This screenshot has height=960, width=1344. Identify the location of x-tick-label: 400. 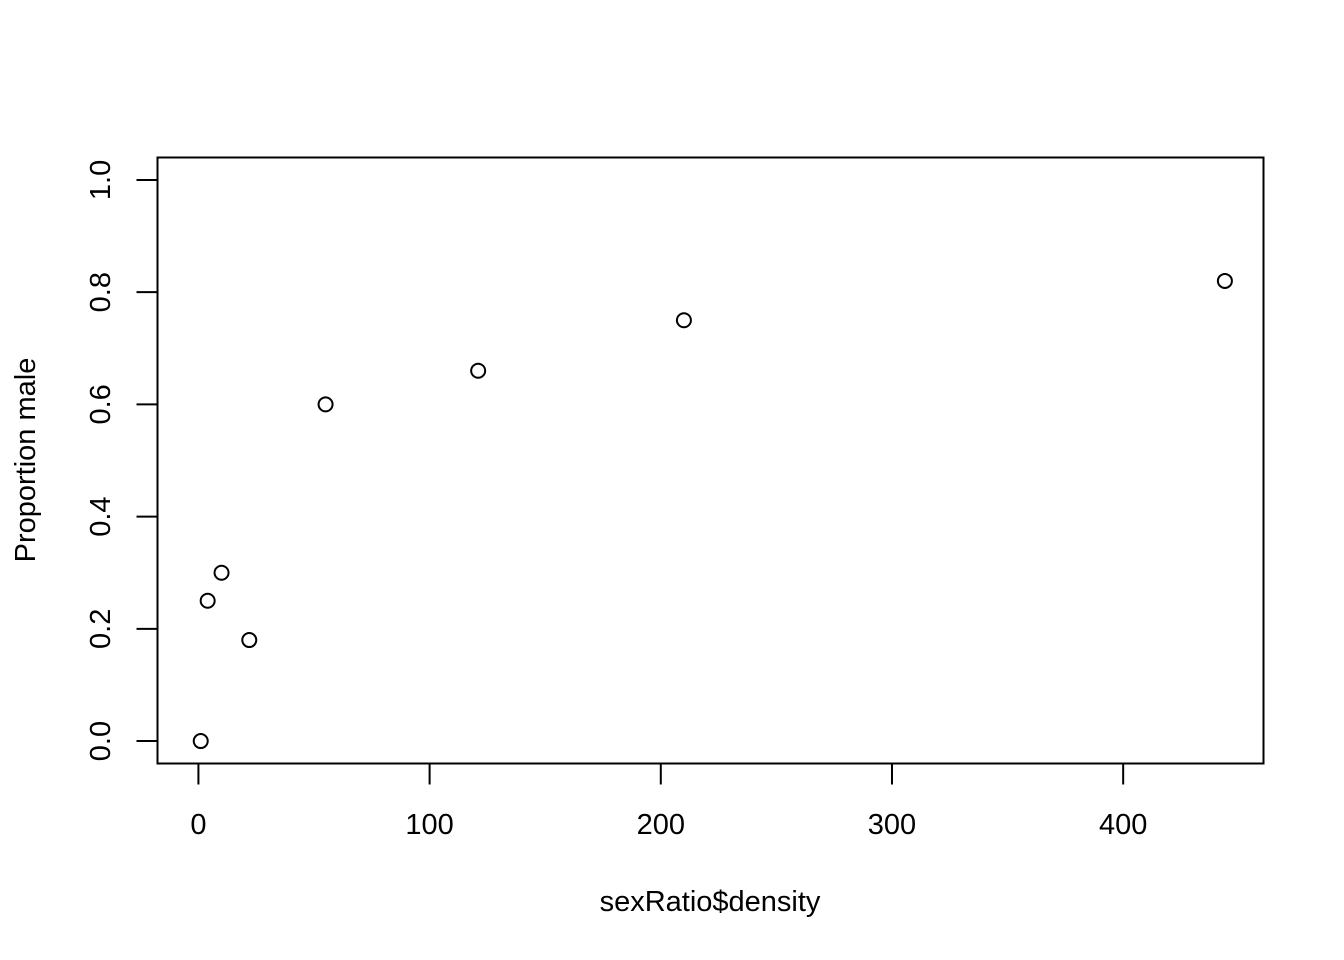
(1123, 825).